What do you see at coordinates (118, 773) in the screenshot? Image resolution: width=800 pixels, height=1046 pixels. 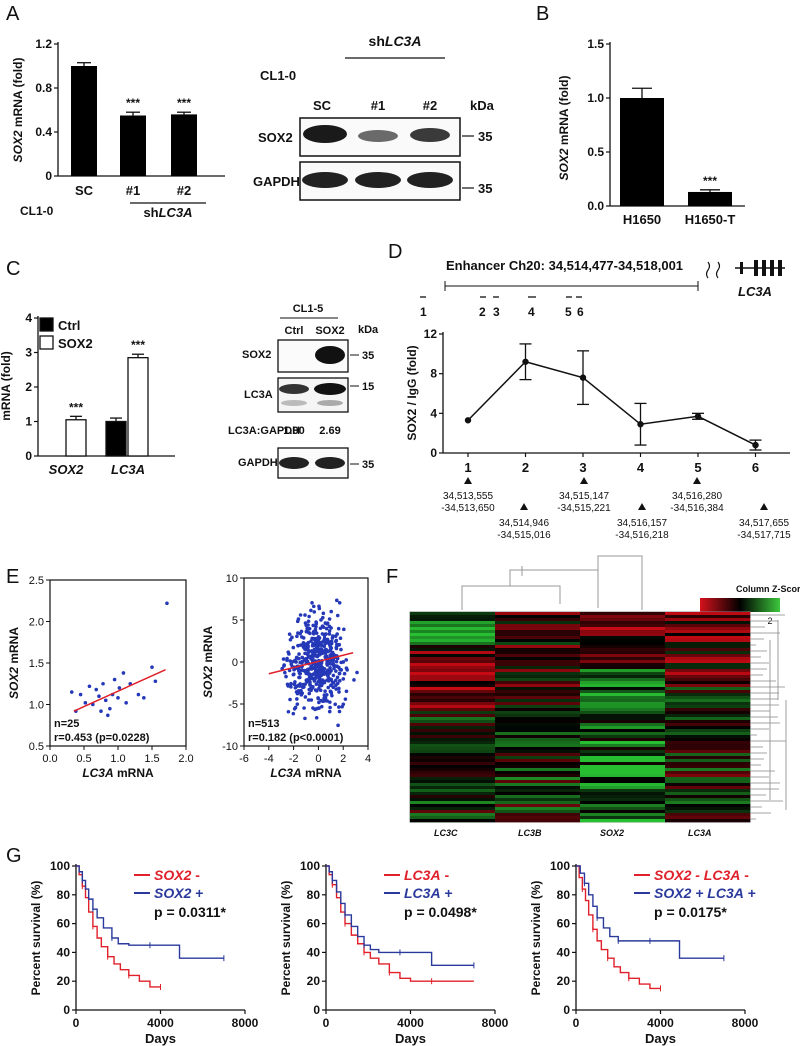 I see `e1-x-label: LC3A mRNA` at bounding box center [118, 773].